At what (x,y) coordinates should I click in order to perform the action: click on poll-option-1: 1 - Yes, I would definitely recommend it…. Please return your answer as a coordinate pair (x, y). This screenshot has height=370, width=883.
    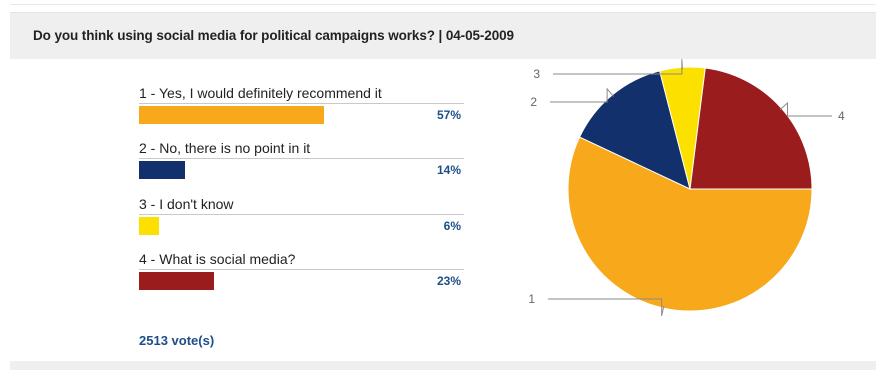
    Looking at the image, I should click on (301, 106).